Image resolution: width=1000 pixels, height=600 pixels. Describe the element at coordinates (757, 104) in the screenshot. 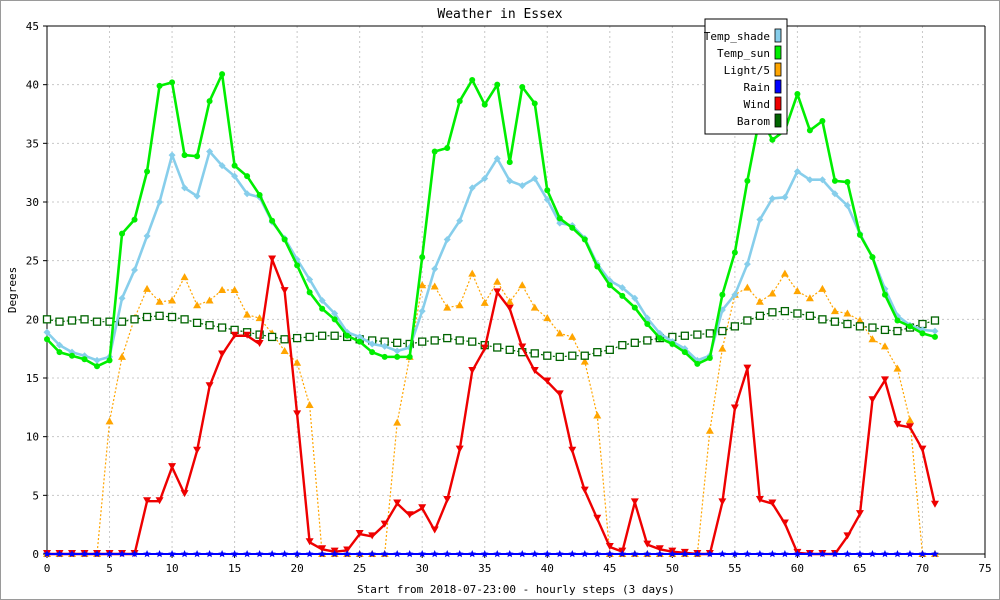

I see `legend-label-wind: Wind` at that location.